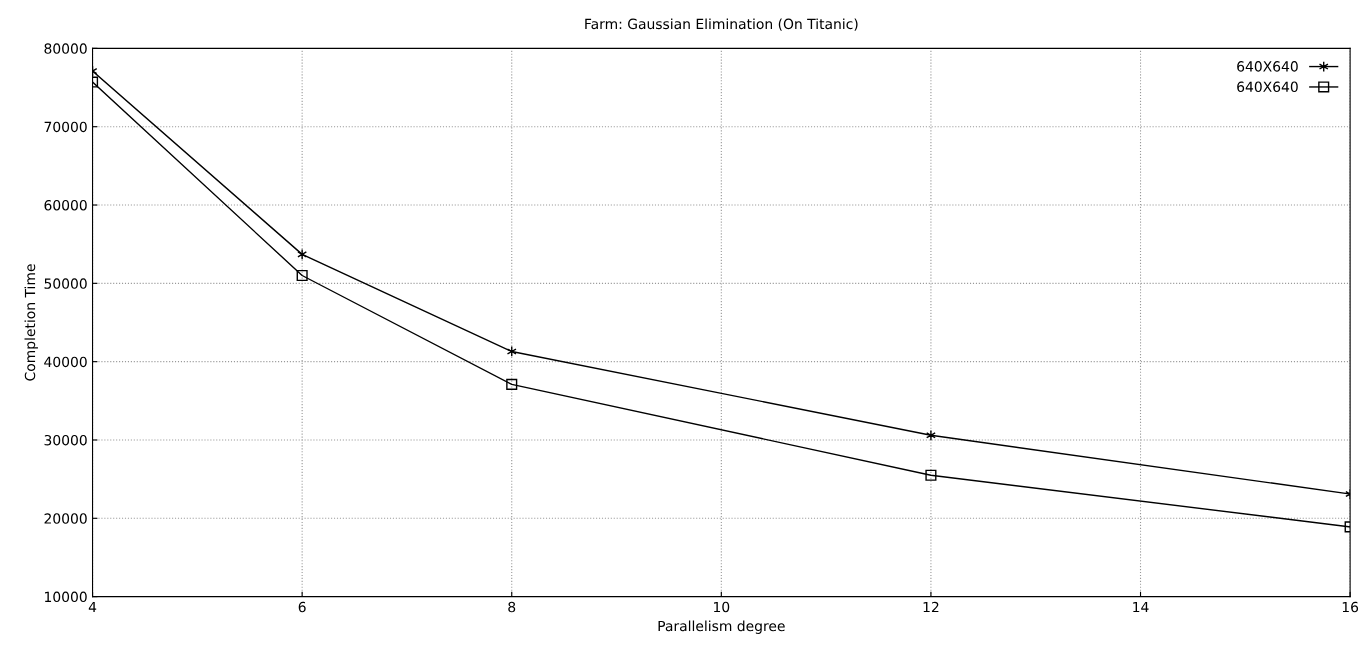 This screenshot has width=1361, height=645. Describe the element at coordinates (931, 607) in the screenshot. I see `x-tick-label: 12` at that location.